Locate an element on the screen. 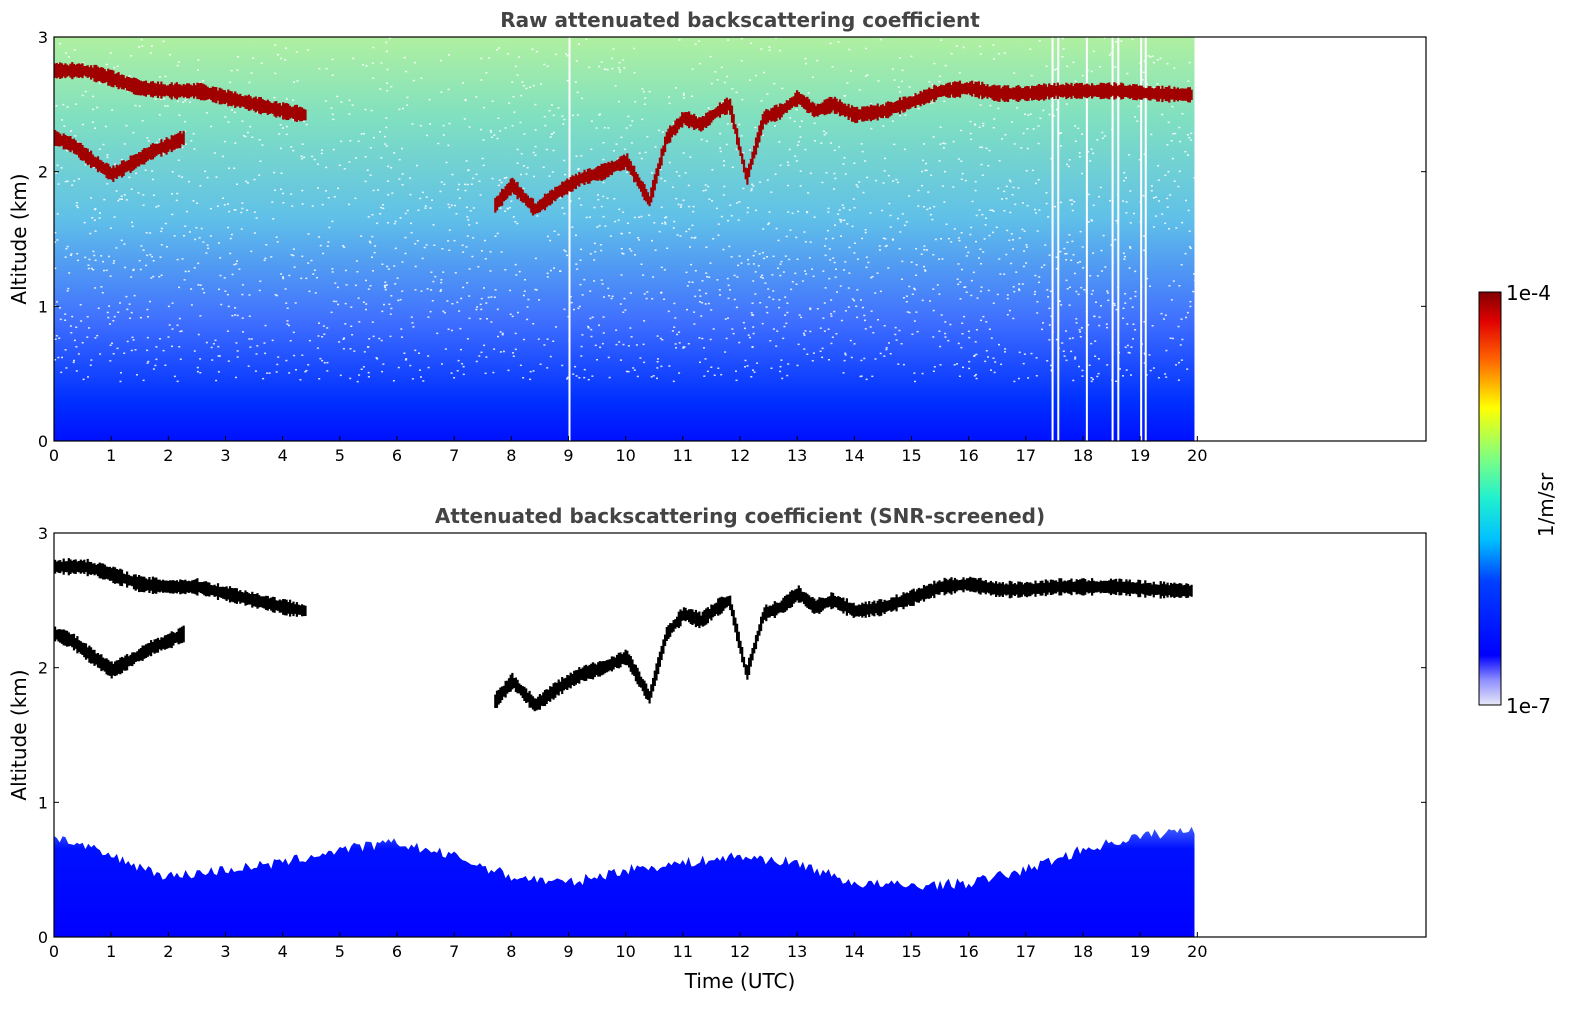 Image resolution: width=1595 pixels, height=1020 pixels. colorbar-max-label: 1e-4 is located at coordinates (1528, 293).